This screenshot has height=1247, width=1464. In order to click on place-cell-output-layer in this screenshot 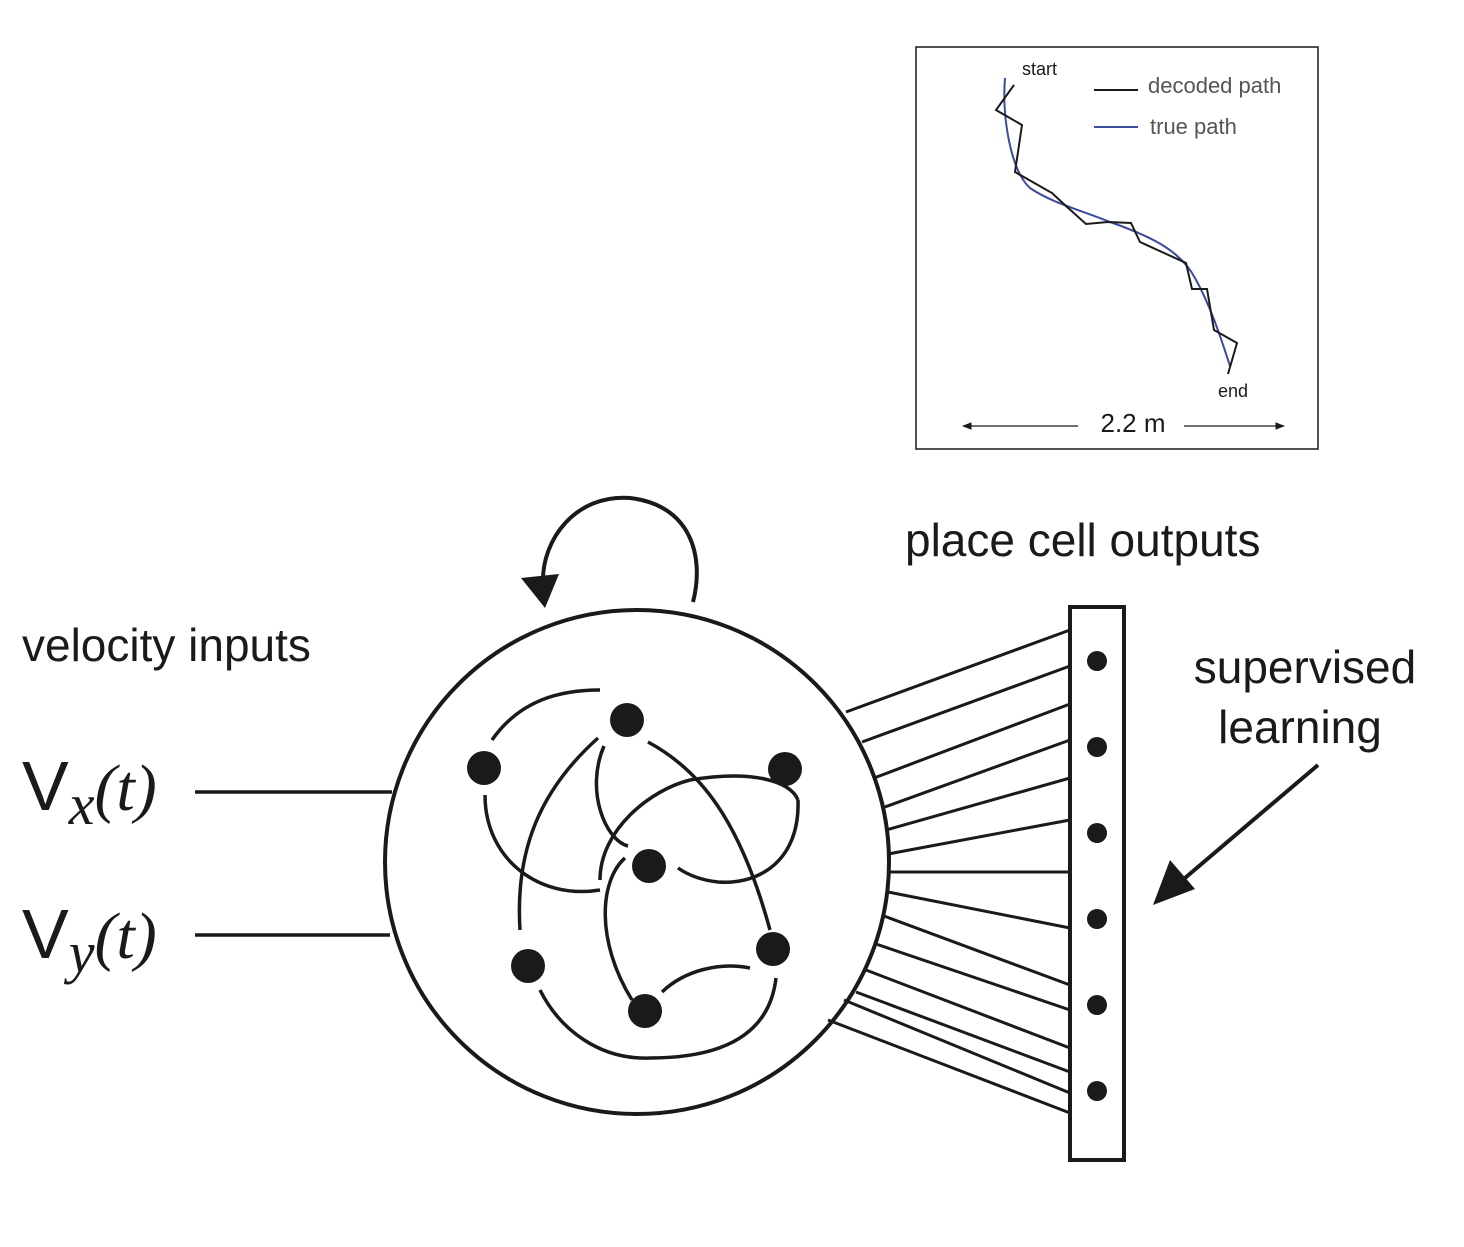, I will do `click(1097, 883)`.